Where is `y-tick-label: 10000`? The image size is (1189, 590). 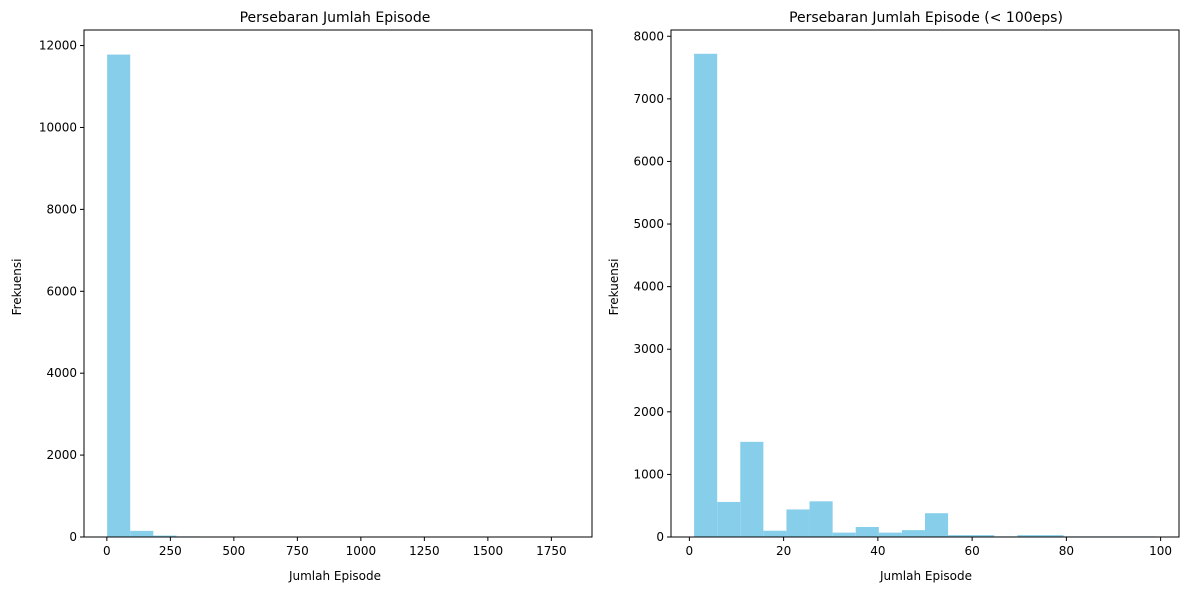
y-tick-label: 10000 is located at coordinates (58, 127).